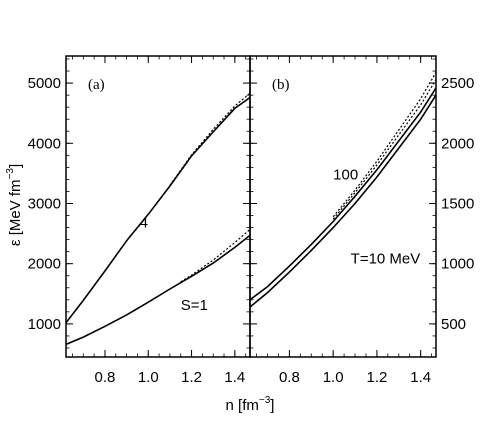 Image resolution: width=502 pixels, height=435 pixels. I want to click on y-axis-title-main: ε [MeV fm, so click(15, 212).